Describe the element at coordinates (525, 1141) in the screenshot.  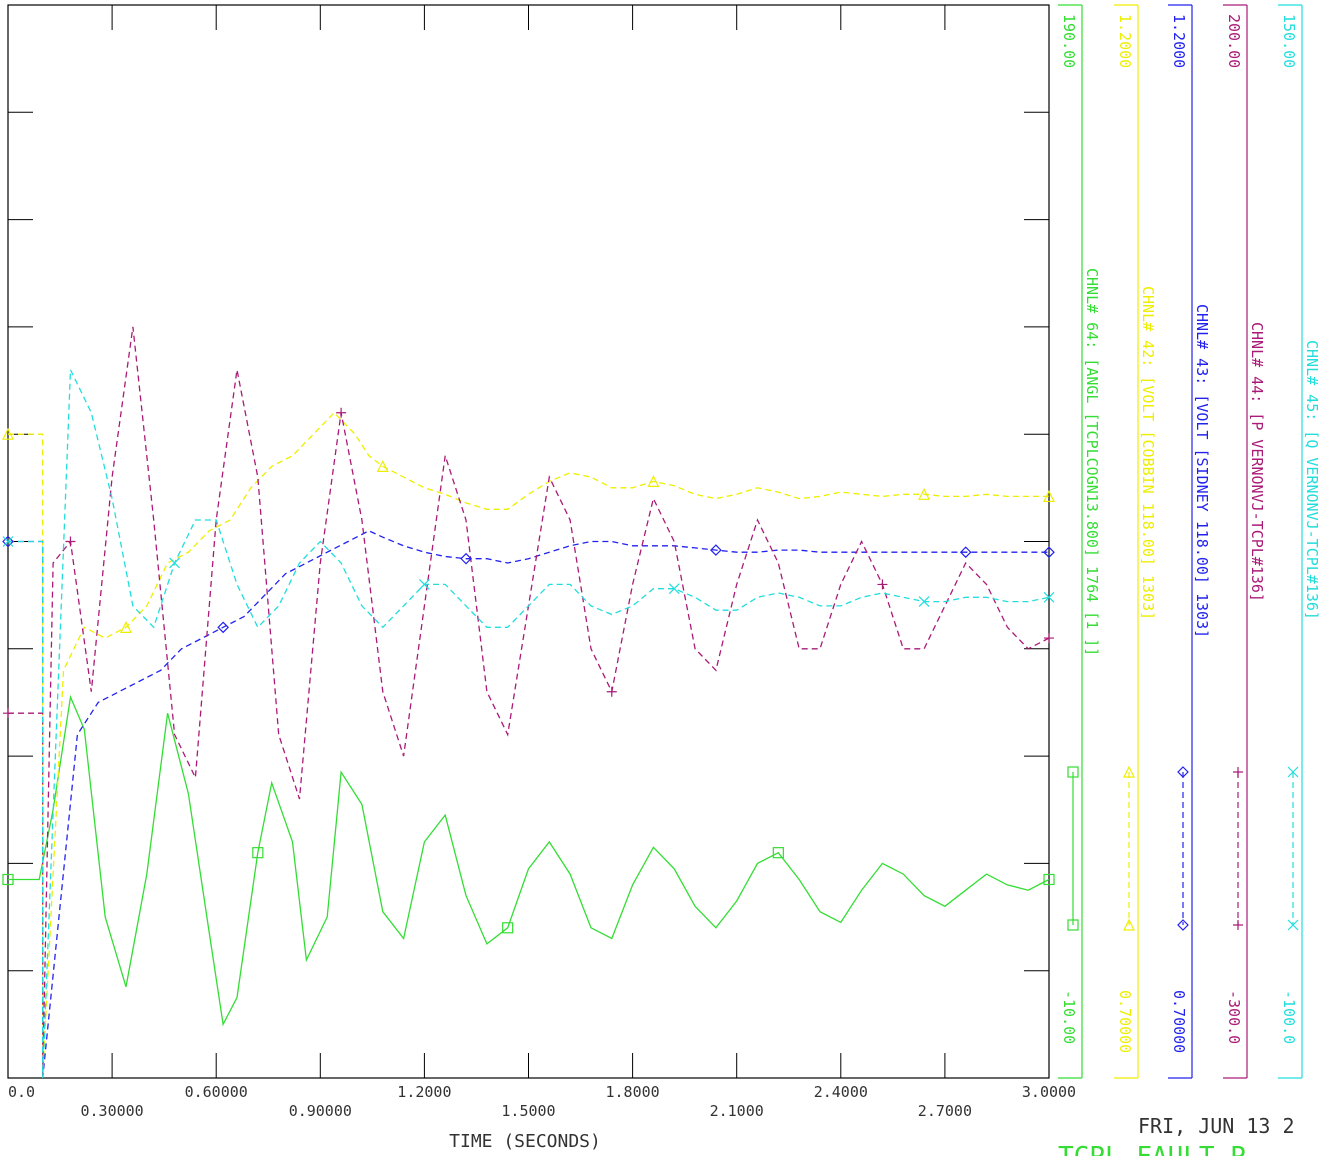
I see `x-axis-label: TIME (SECONDS)` at that location.